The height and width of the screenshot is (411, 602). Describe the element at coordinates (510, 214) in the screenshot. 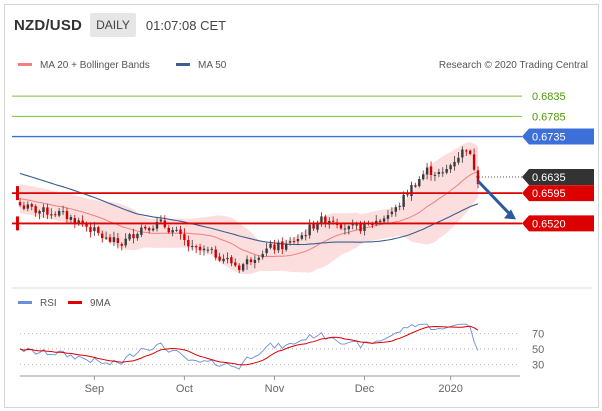

I see `forecast-arrowhead` at that location.